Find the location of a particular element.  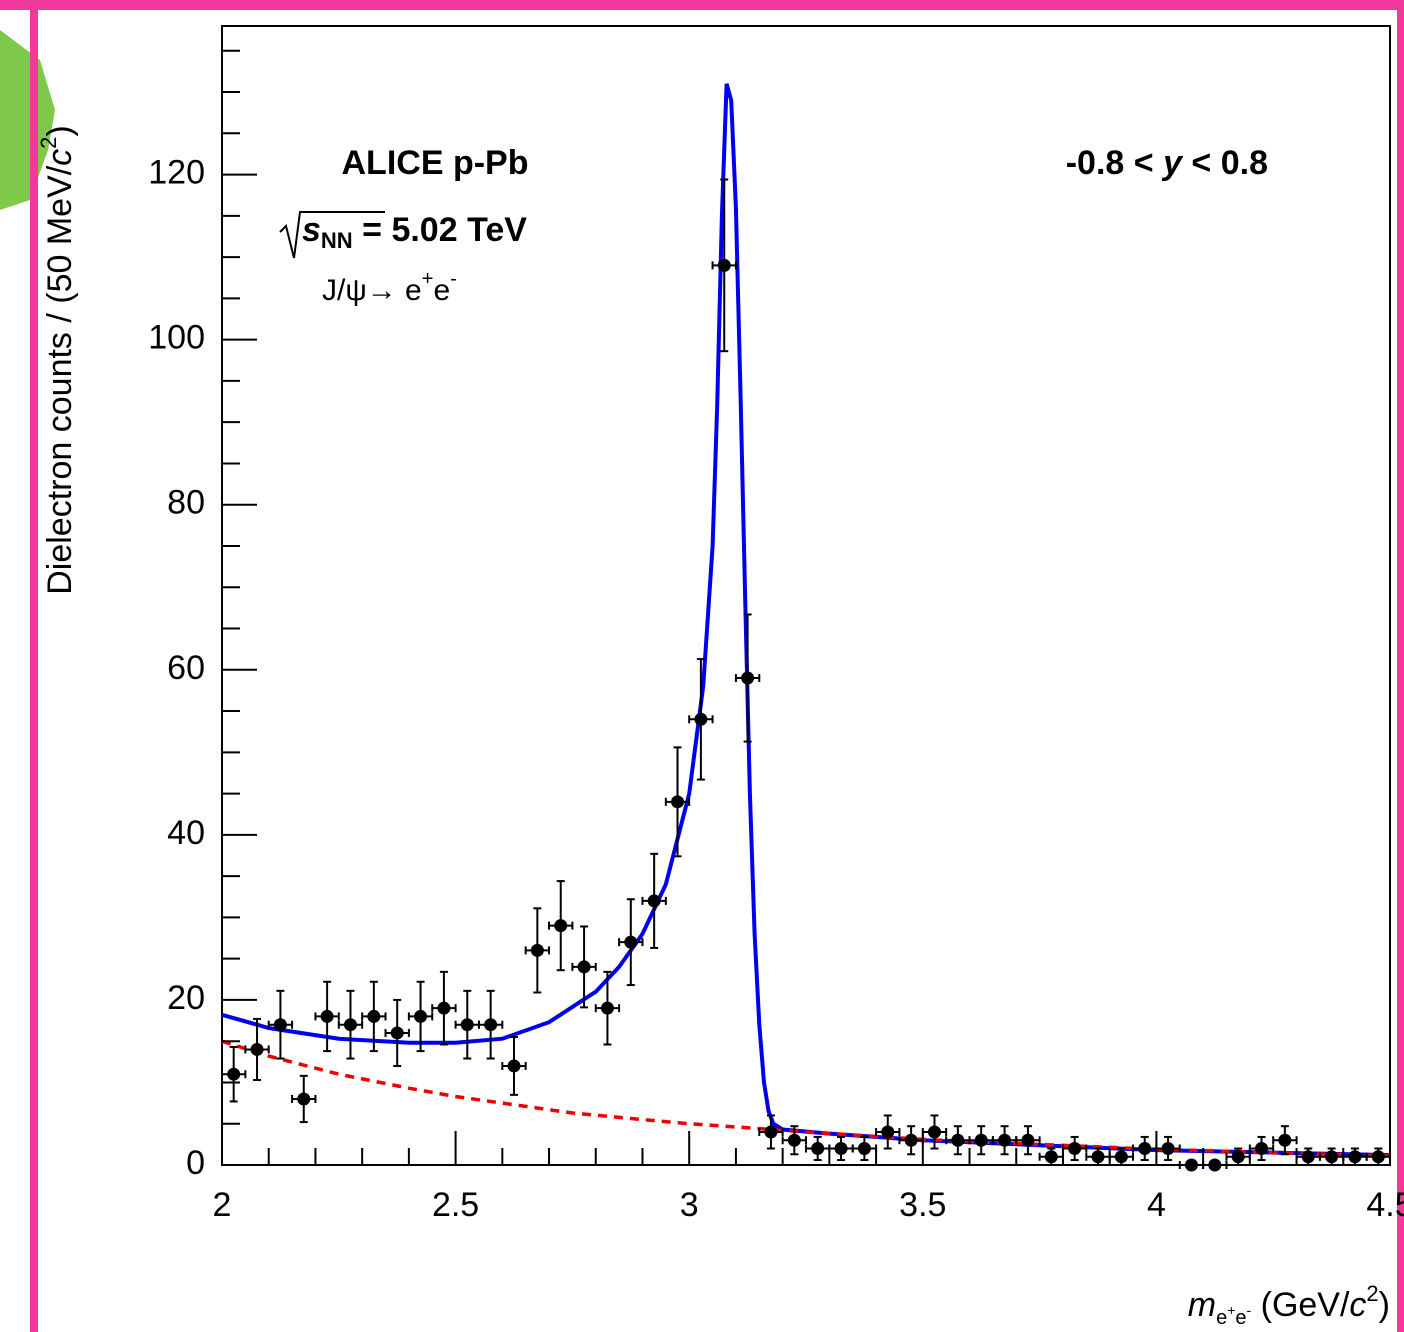

x-tick-label: 2.5 is located at coordinates (455, 1205).